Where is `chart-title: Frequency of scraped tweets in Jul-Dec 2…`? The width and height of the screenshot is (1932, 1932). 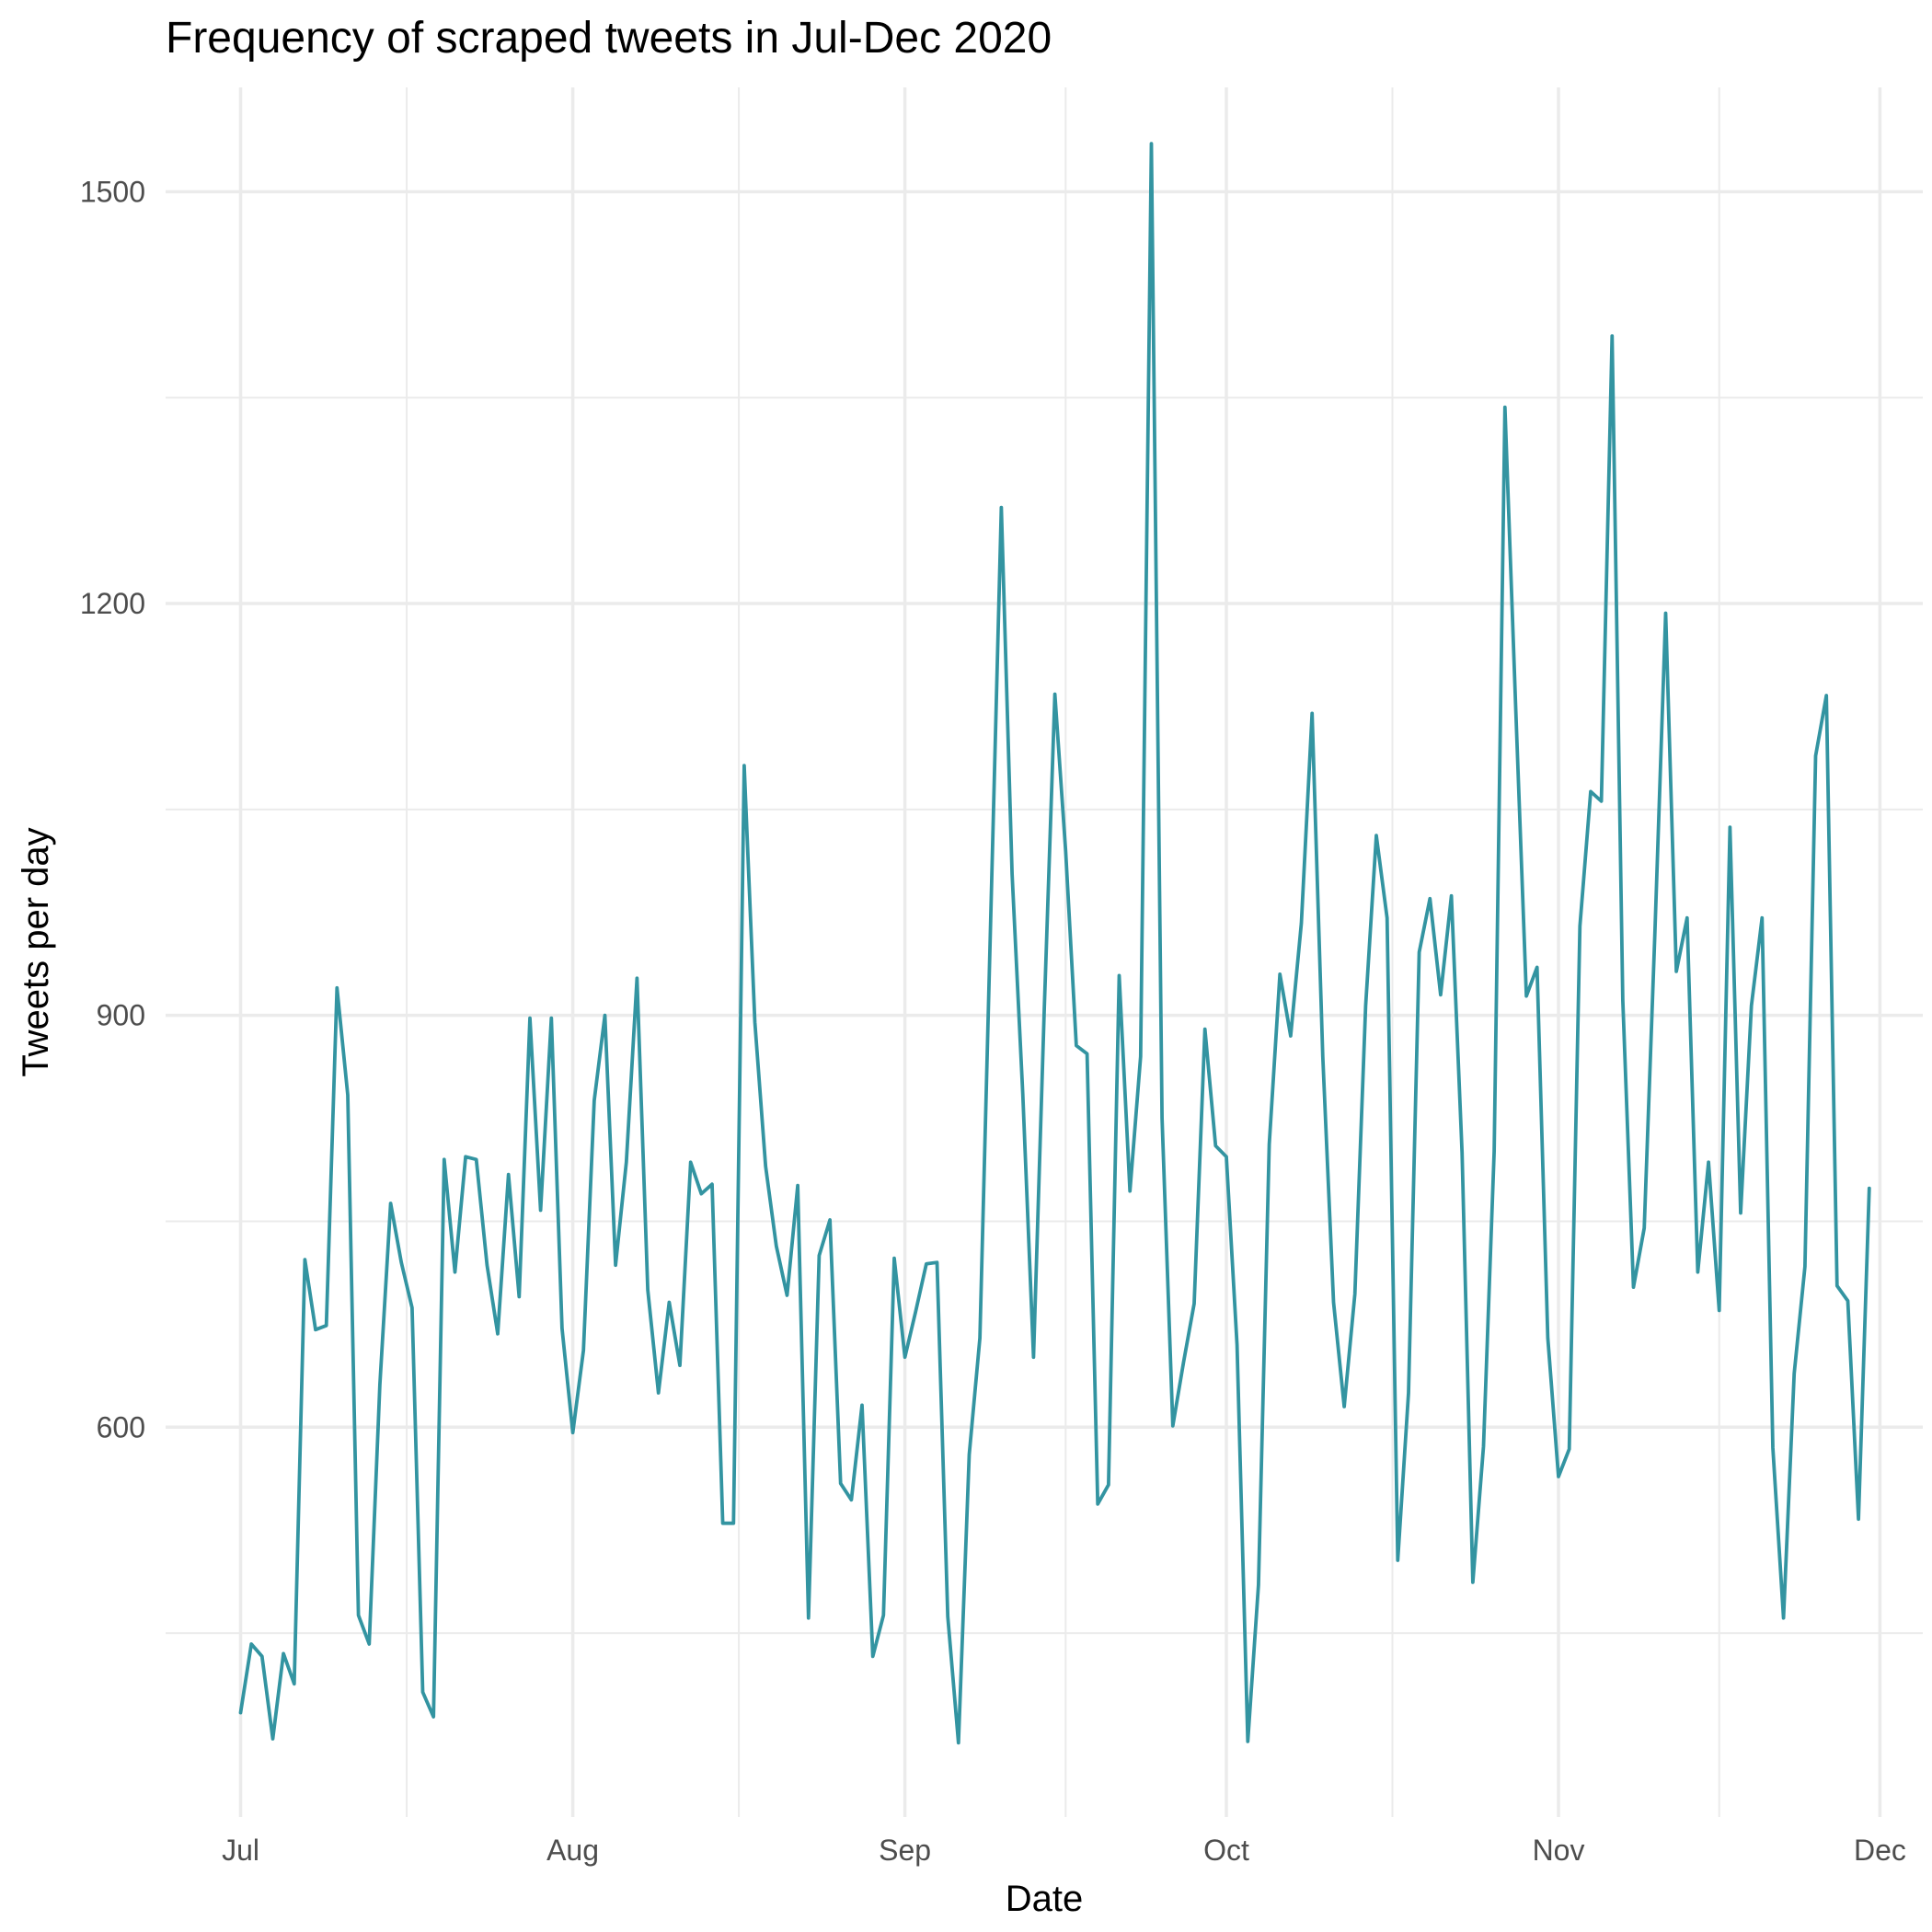
chart-title: Frequency of scraped tweets in Jul-Dec 2… is located at coordinates (609, 38).